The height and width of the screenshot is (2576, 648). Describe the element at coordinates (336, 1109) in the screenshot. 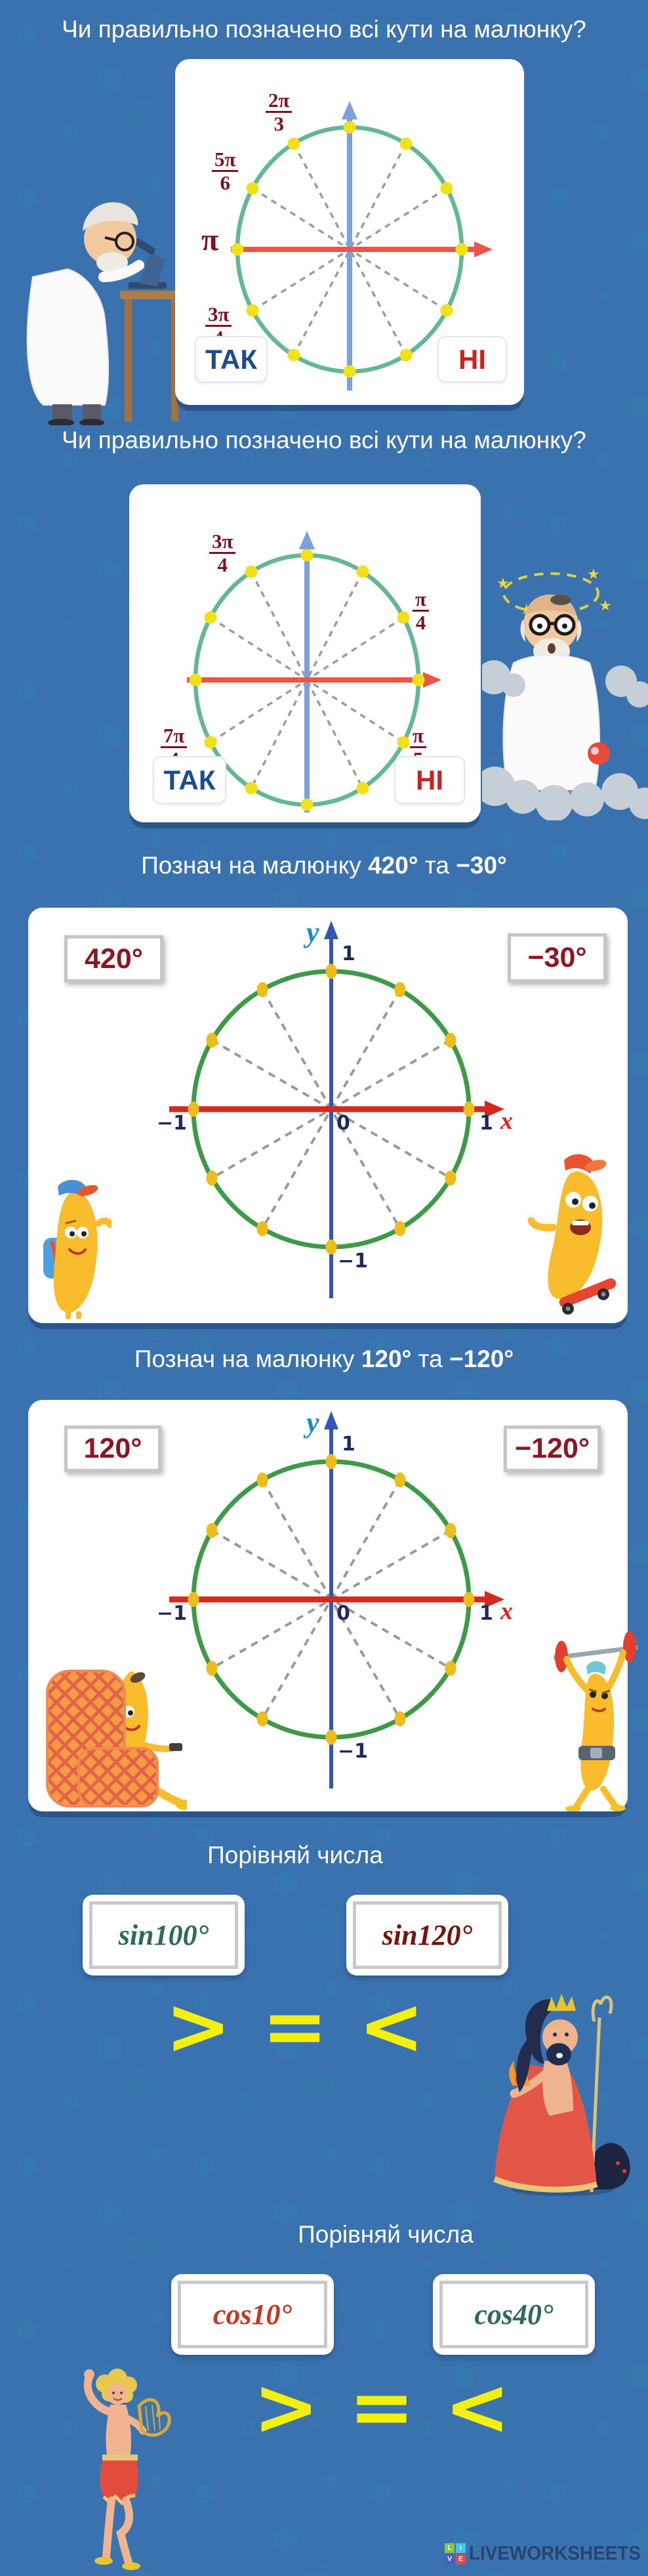

I see `unit-circle-diagram-q3` at that location.